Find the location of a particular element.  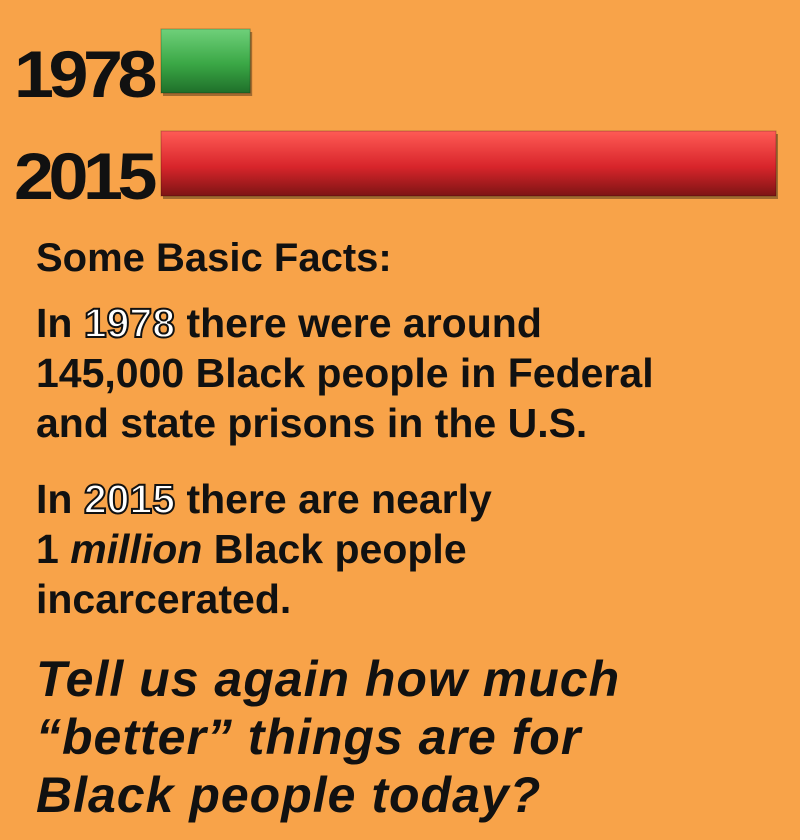

closing-line-3: Black people today? is located at coordinates (289, 795).